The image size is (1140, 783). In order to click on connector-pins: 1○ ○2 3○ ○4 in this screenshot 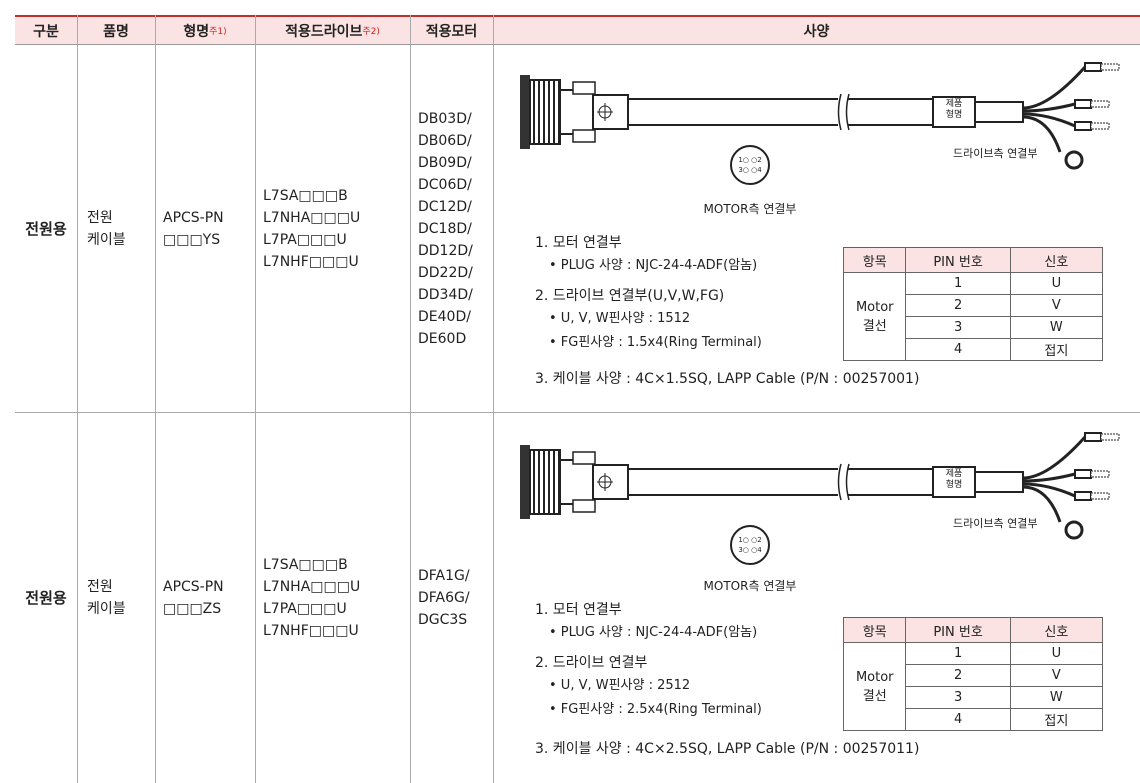, I will do `click(750, 165)`.